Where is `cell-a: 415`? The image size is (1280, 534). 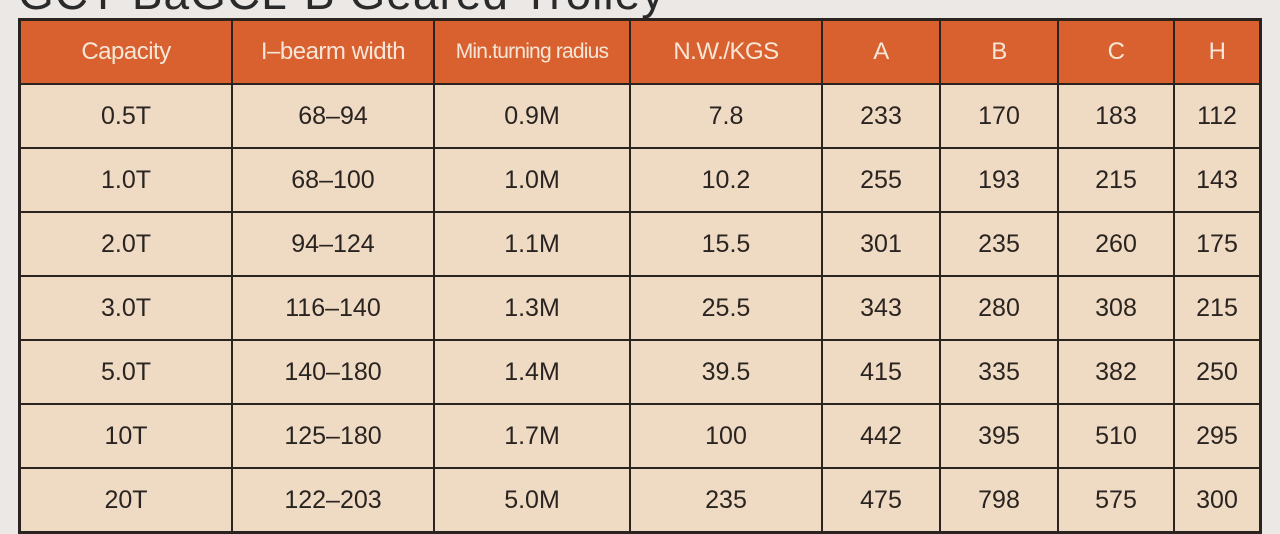 cell-a: 415 is located at coordinates (881, 372).